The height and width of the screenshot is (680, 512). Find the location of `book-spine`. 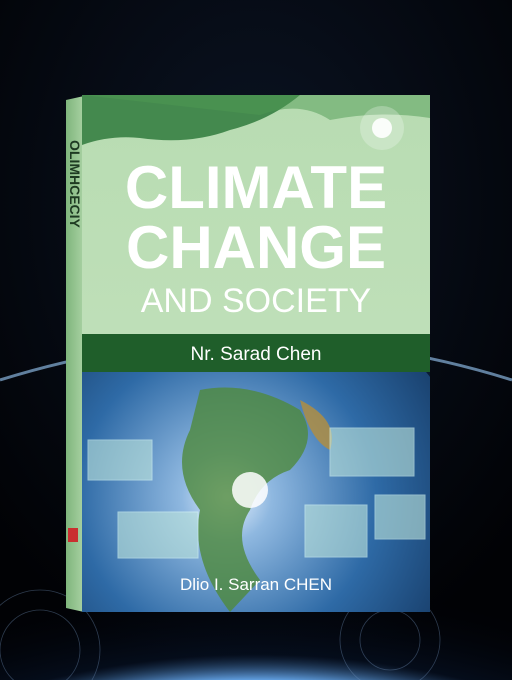

book-spine is located at coordinates (75, 354).